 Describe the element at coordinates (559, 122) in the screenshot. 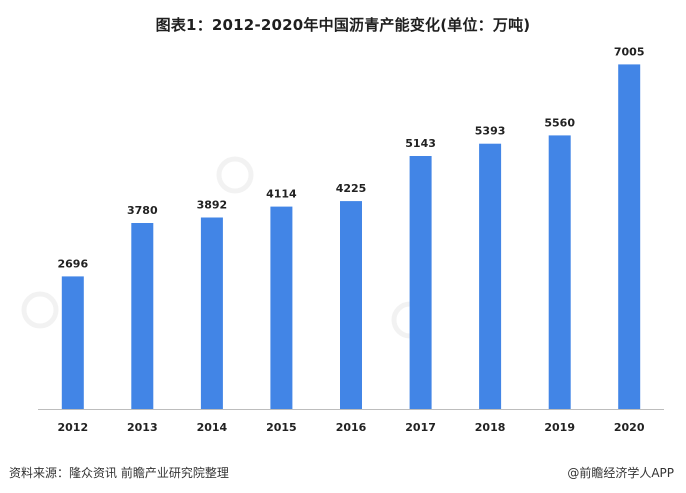

I see `value-label-2019: 5560` at that location.